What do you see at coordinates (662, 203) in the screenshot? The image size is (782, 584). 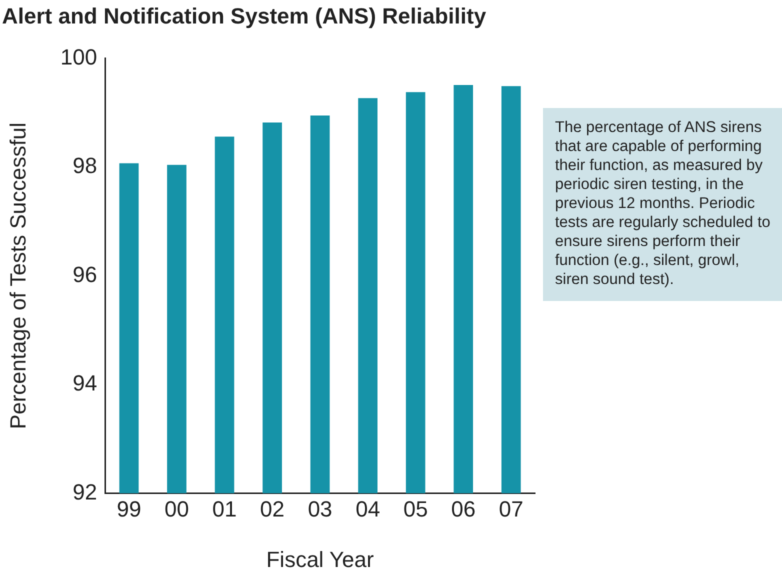 I see `text: The percentage of ANS sirens that are capable of performing their function, as measured by periodic siren testing, in the previous 12 months. Periodic tests are regularly scheduled to ensure sirens perform their function (e.g., silent, growl, siren sound test).` at bounding box center [662, 203].